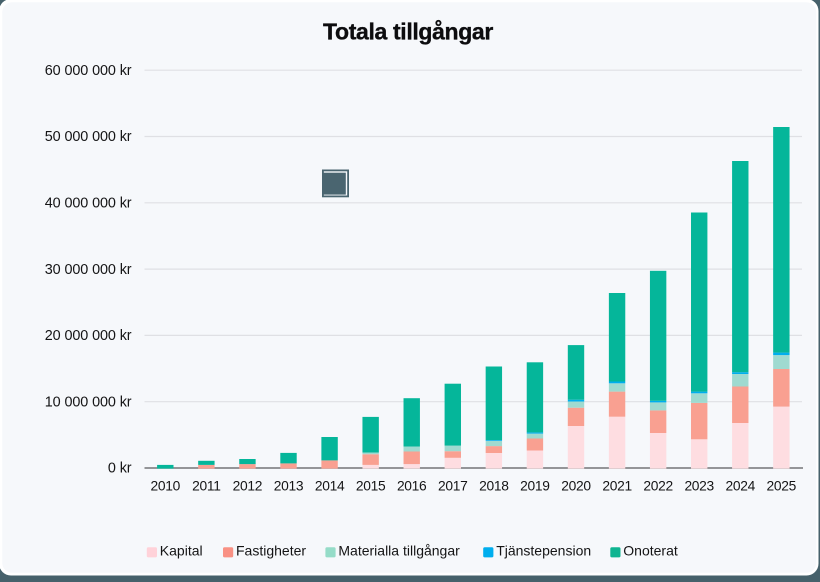 This screenshot has height=582, width=820. I want to click on svg-text: 10 000 000 kr, so click(88, 402).